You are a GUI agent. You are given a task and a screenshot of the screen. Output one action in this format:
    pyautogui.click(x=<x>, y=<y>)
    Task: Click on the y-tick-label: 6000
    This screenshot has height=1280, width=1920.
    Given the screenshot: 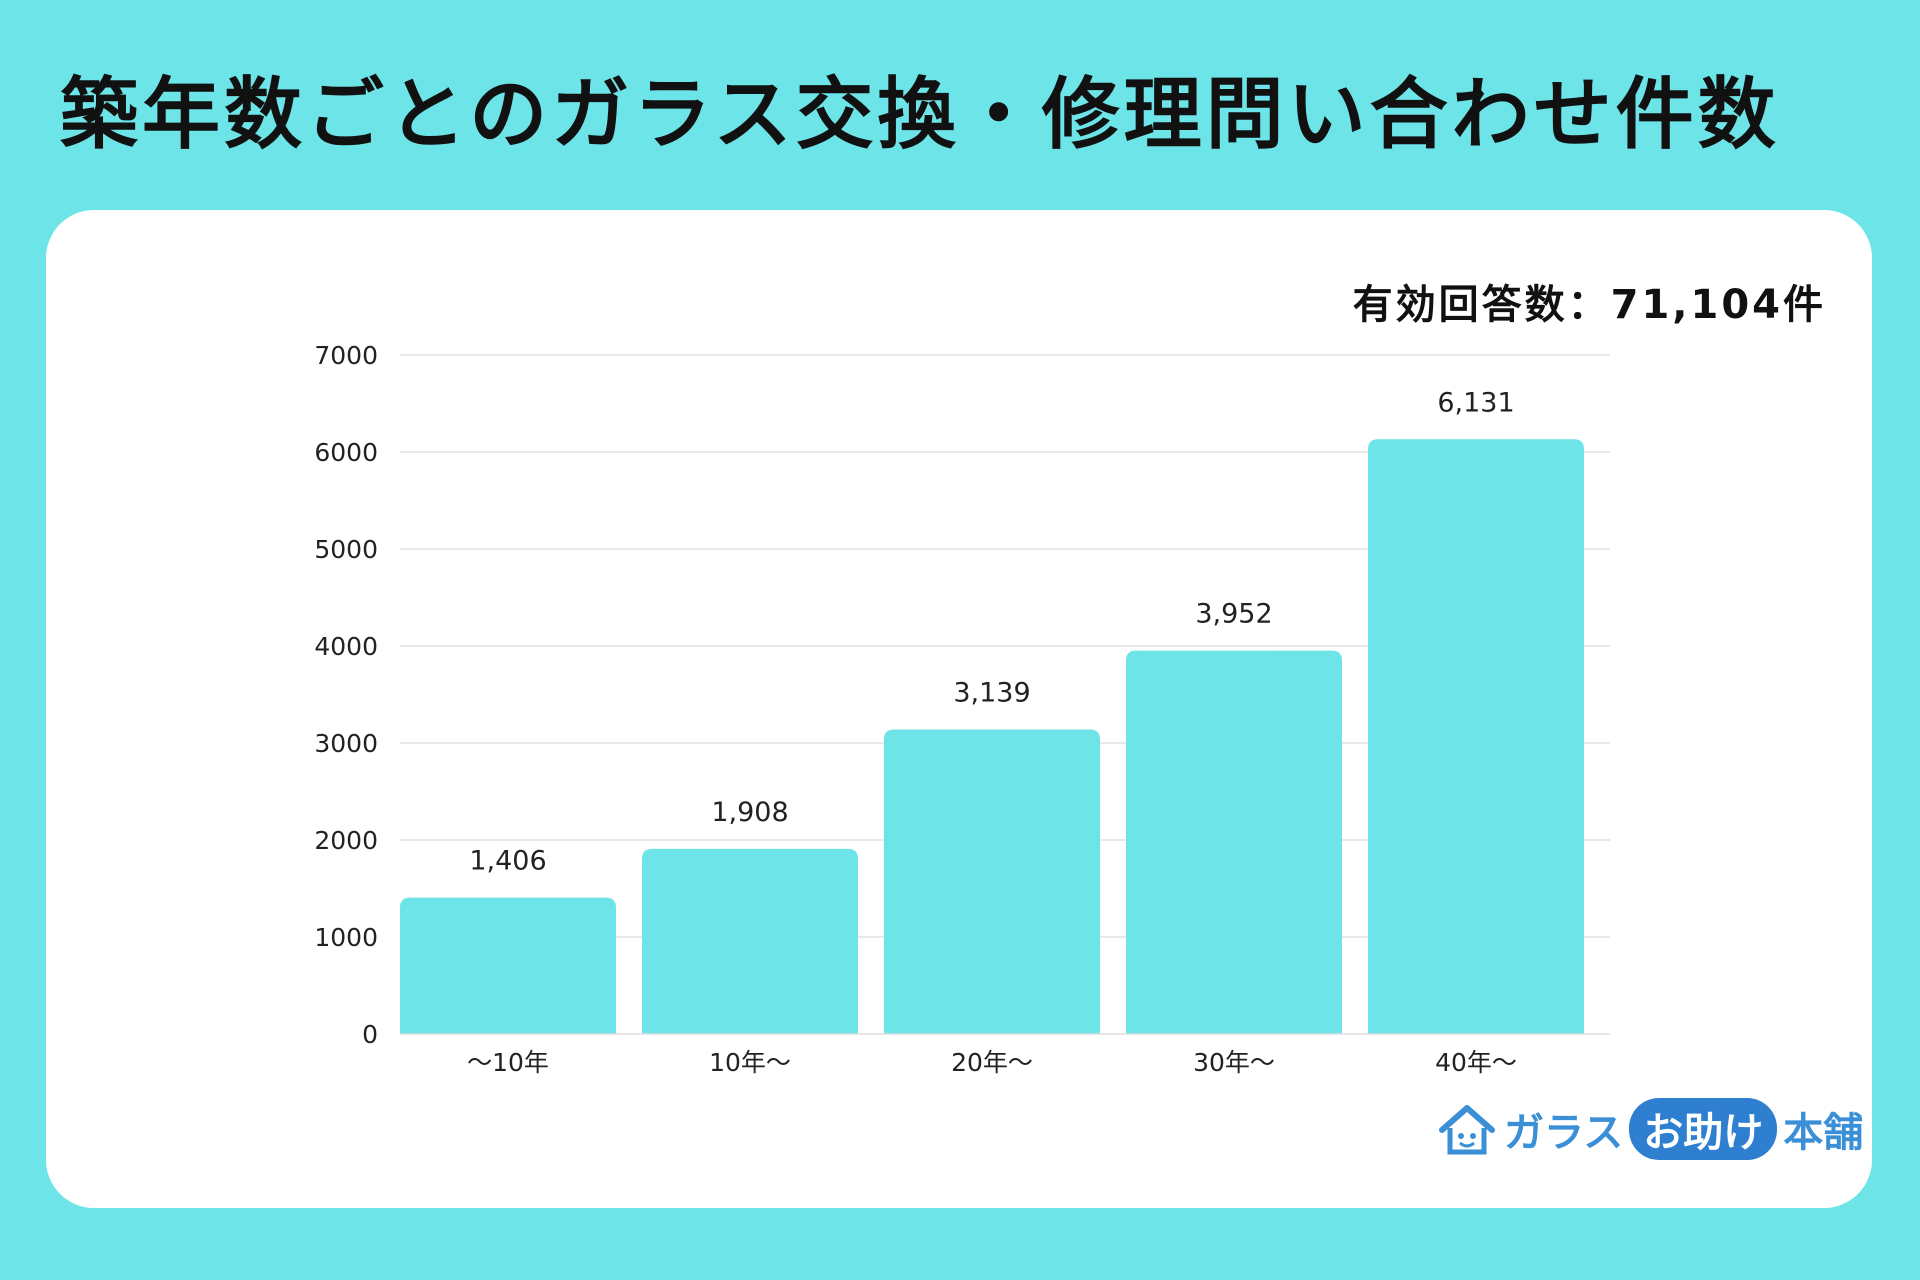 What is the action you would take?
    pyautogui.click(x=346, y=452)
    